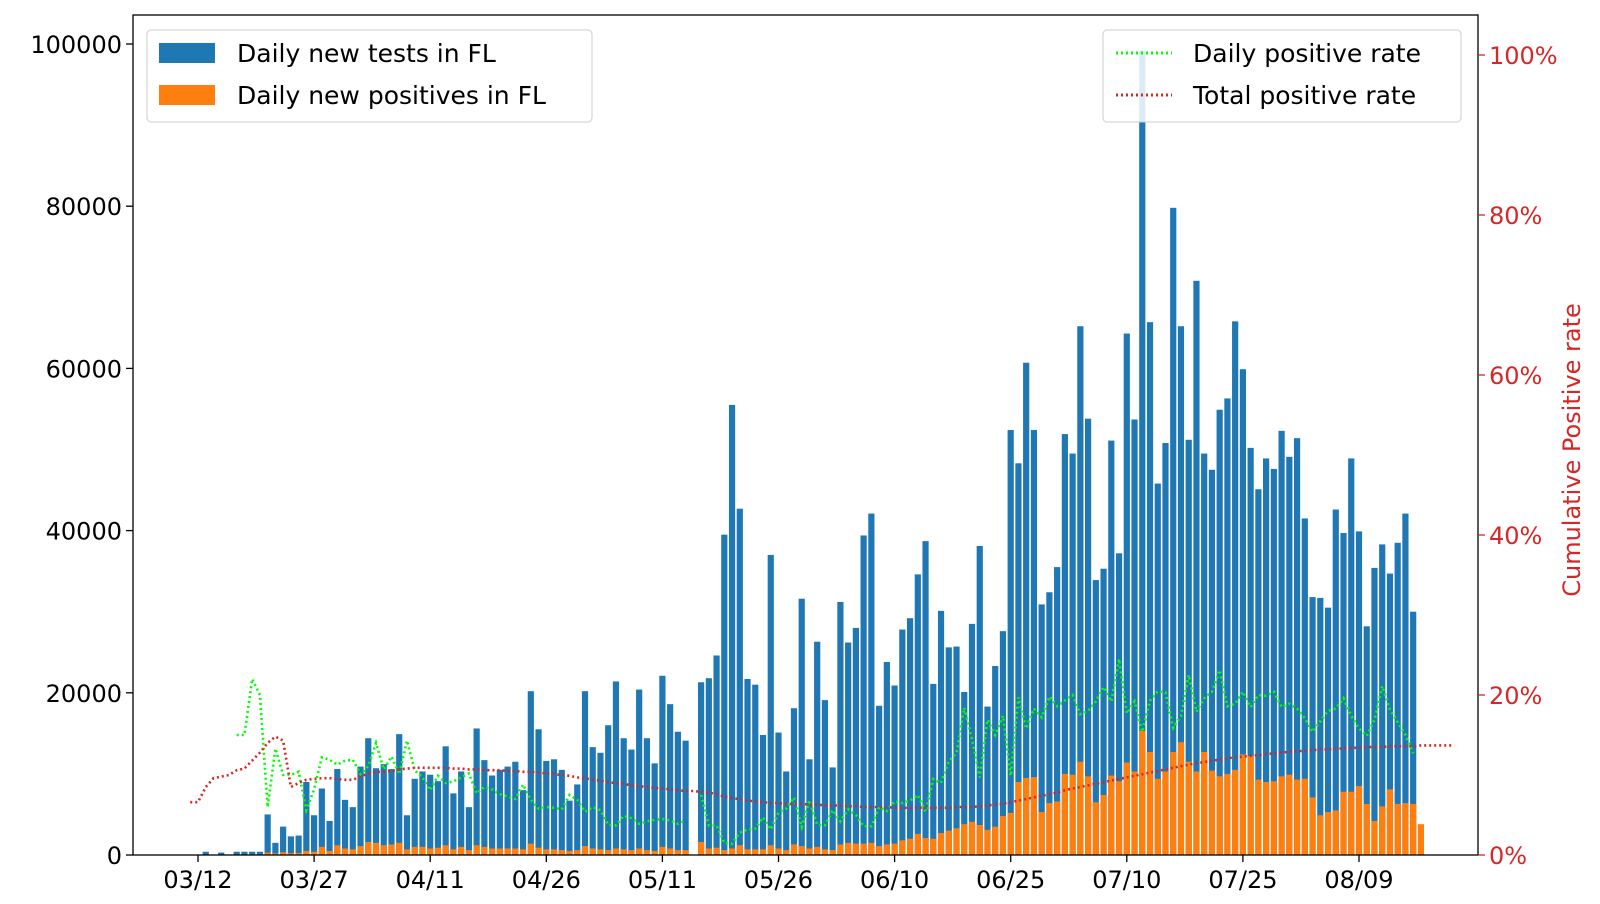 This screenshot has height=904, width=1600. What do you see at coordinates (546, 880) in the screenshot?
I see `x-tick-label: 04/26` at bounding box center [546, 880].